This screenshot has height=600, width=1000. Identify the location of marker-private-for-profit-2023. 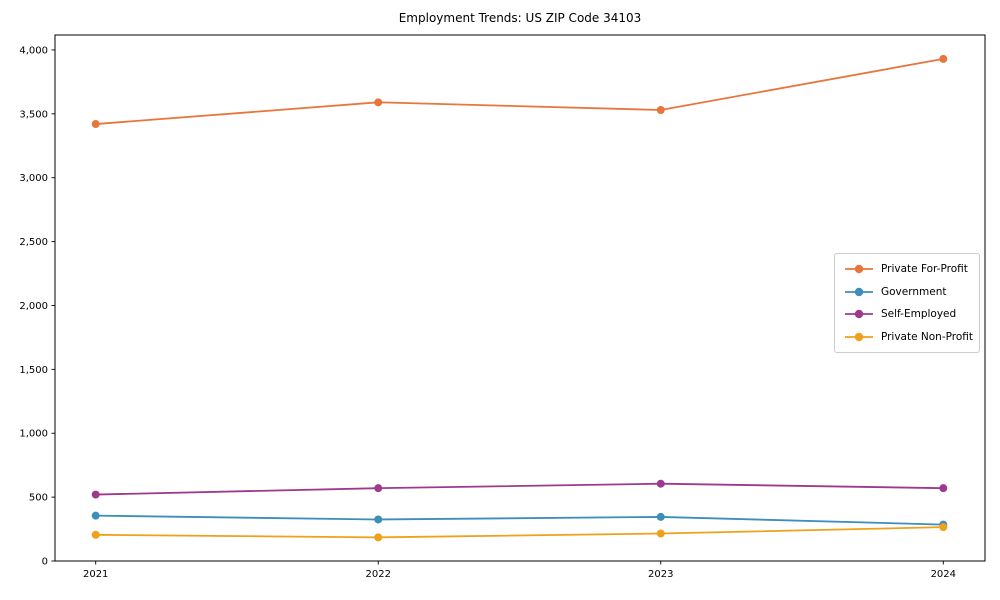
(660, 109).